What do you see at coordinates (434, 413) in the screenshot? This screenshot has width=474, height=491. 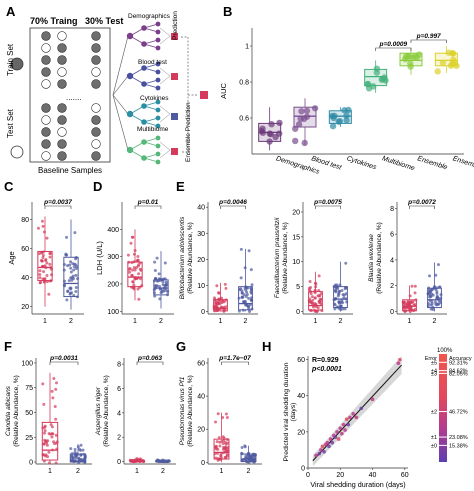 I see `legend-error-label: ±2` at bounding box center [434, 413].